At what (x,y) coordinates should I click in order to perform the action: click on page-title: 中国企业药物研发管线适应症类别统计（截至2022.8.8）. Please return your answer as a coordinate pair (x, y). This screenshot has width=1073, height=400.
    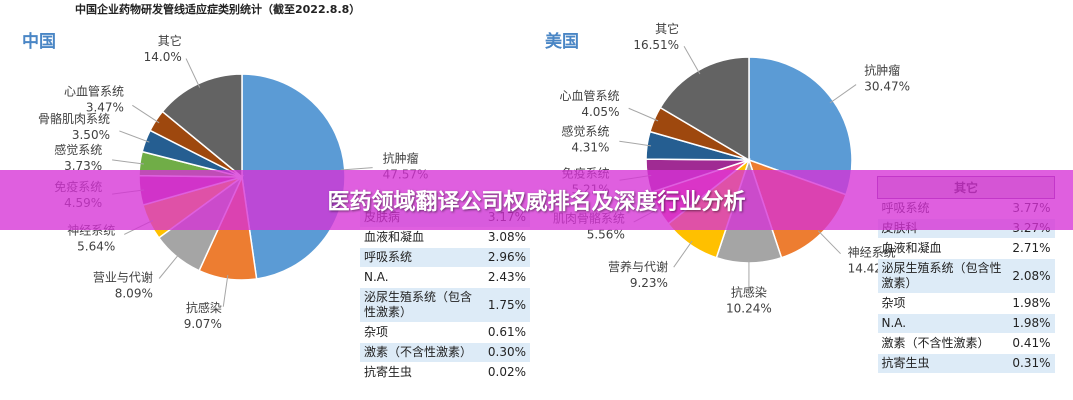
    Looking at the image, I should click on (217, 9).